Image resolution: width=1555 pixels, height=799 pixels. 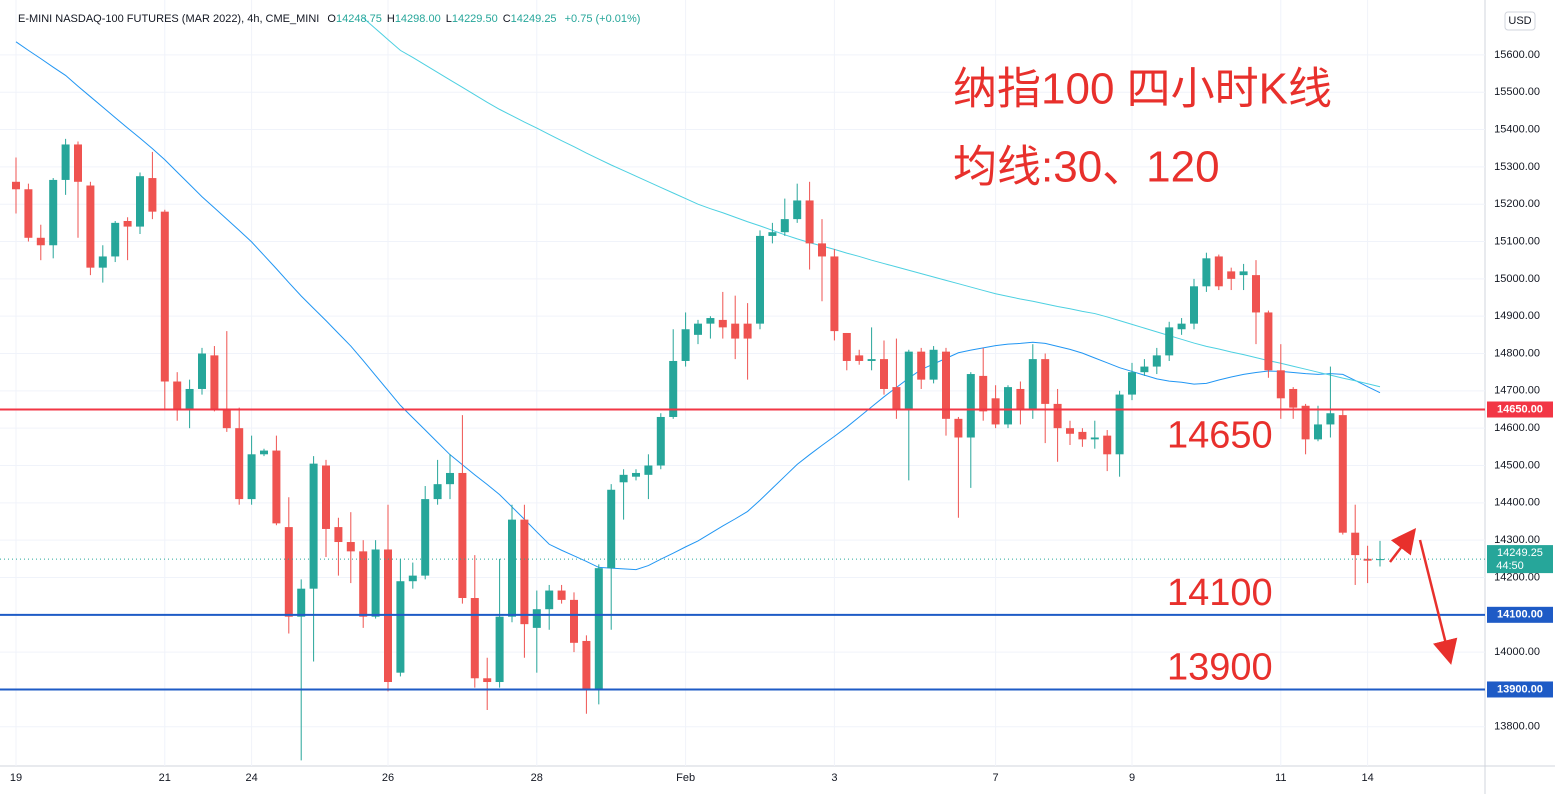 I want to click on annotation: 纳指100 四小时K线, so click(x=1142, y=89).